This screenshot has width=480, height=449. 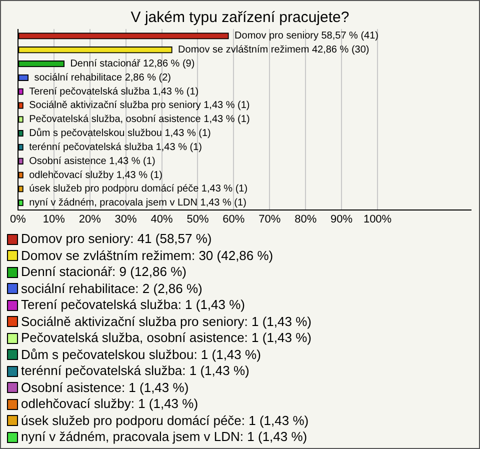 I want to click on text: odlehčovací služby: 1 (1,43 %), so click(x=109, y=404).